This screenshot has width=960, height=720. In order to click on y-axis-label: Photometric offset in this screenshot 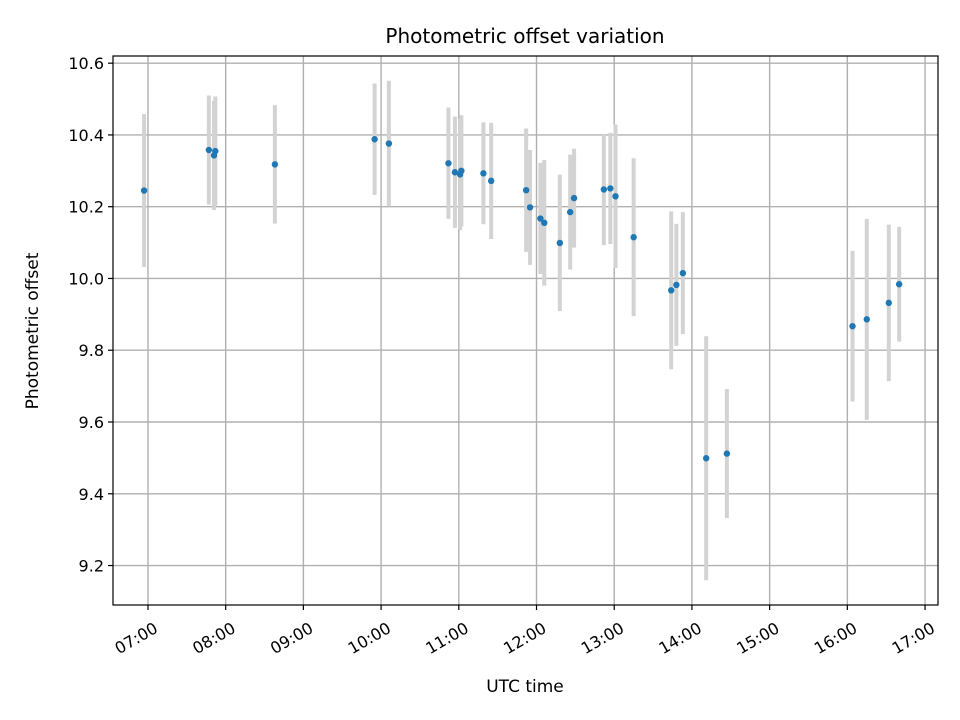, I will do `click(33, 330)`.